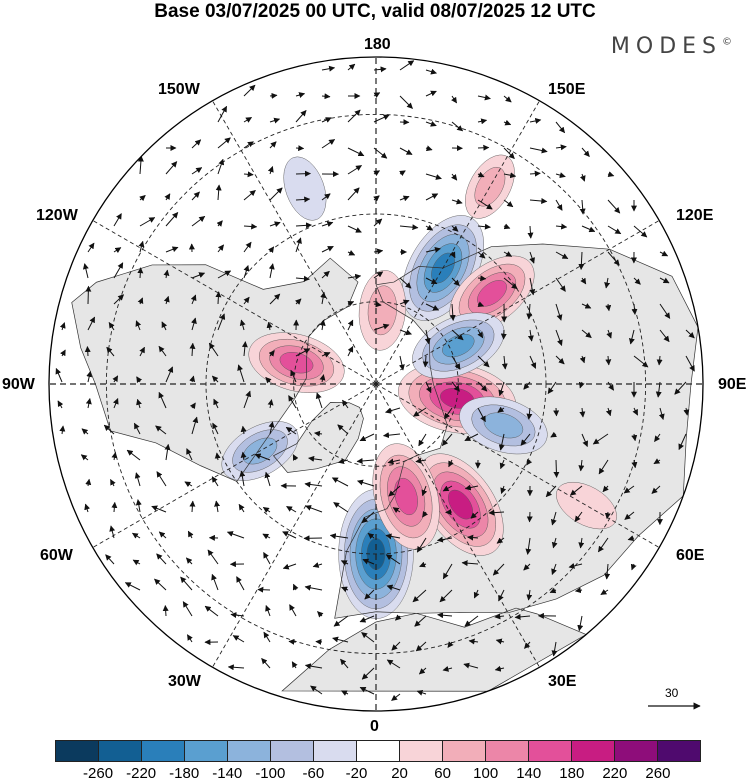  What do you see at coordinates (672, 693) in the screenshot?
I see `reference-vector-label: 30` at bounding box center [672, 693].